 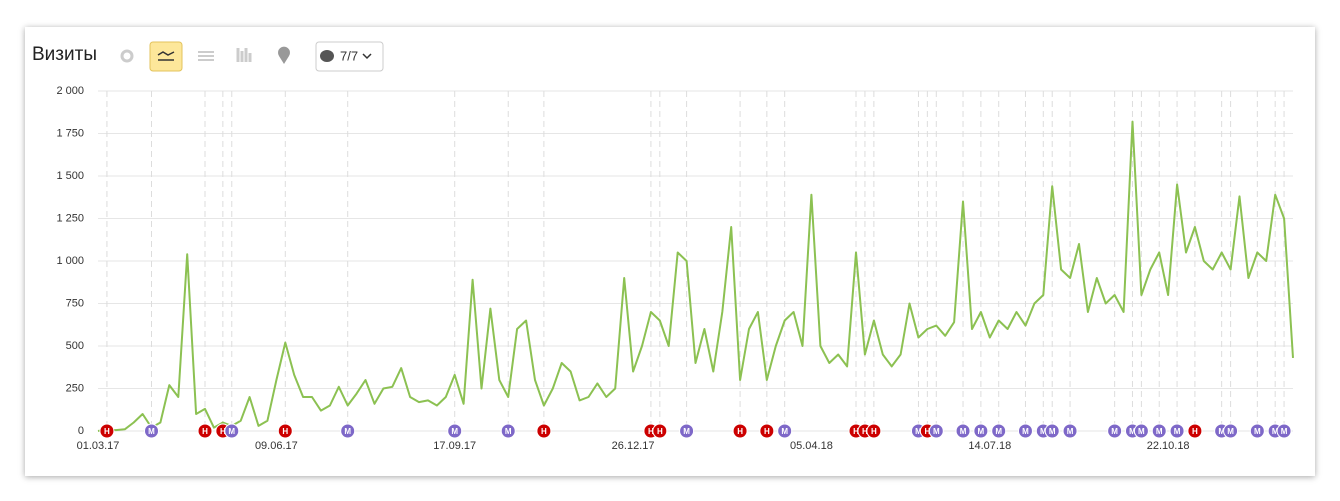 I want to click on bar-icon, so click(x=244, y=55).